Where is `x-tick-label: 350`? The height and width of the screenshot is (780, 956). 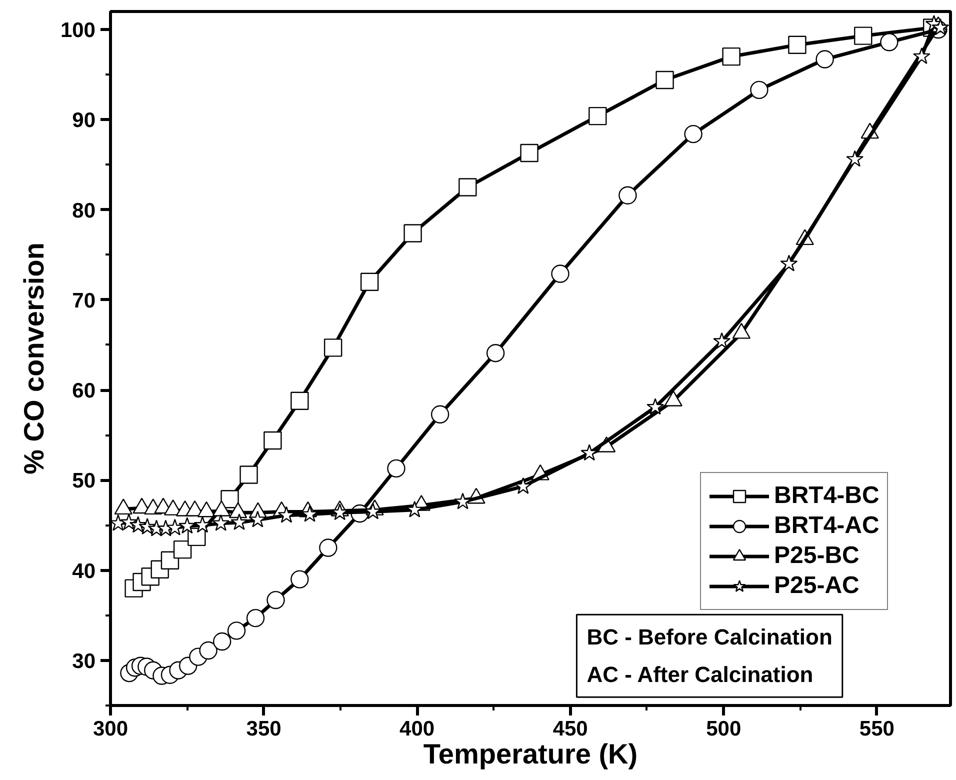 x-tick-label: 350 is located at coordinates (264, 729).